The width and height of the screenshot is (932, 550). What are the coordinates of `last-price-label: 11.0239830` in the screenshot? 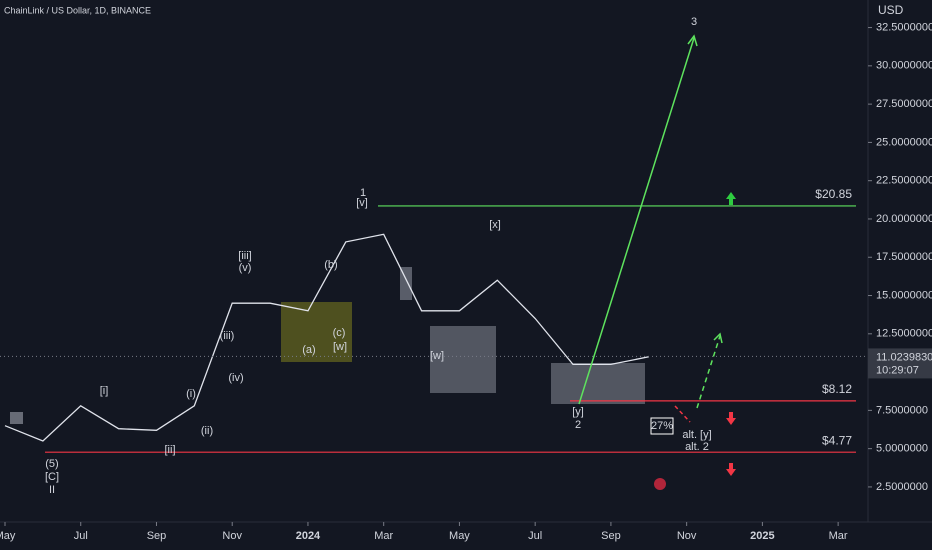 It's located at (904, 357).